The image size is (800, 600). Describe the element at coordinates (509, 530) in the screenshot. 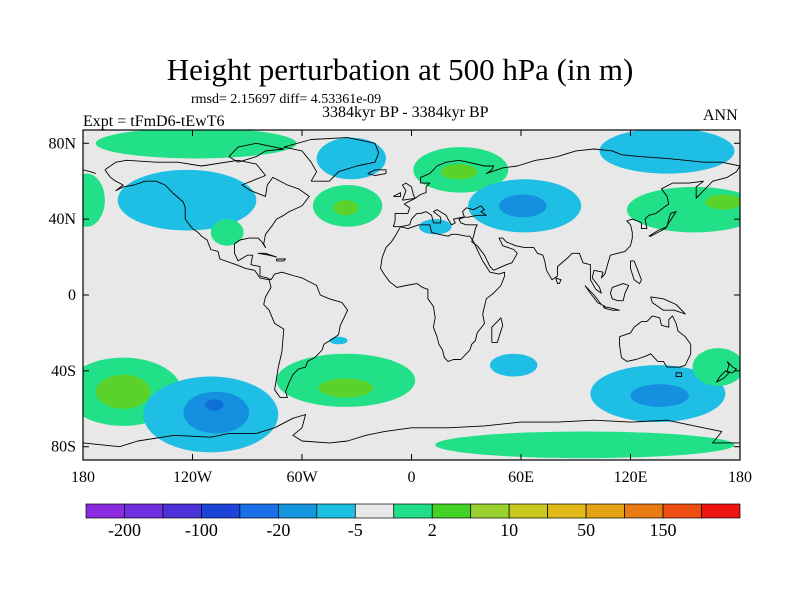

I see `colorbar-label: 10` at that location.